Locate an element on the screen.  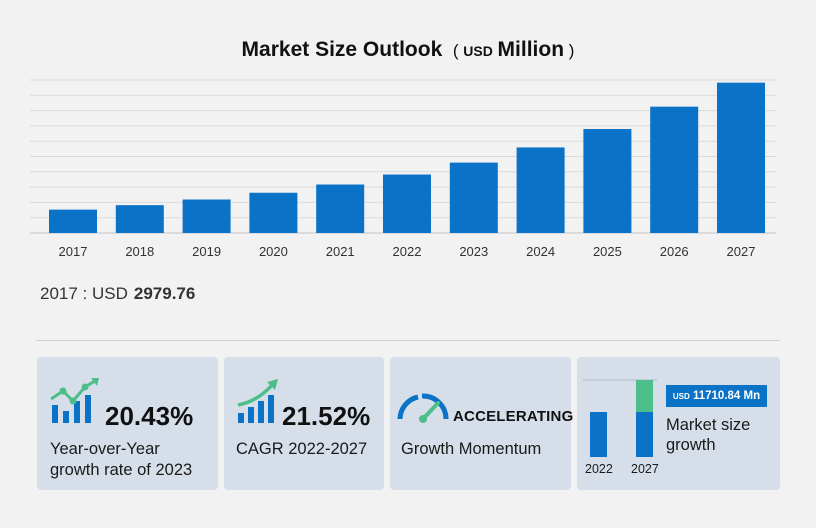
momentum-value: ACCELERATING is located at coordinates (513, 416).